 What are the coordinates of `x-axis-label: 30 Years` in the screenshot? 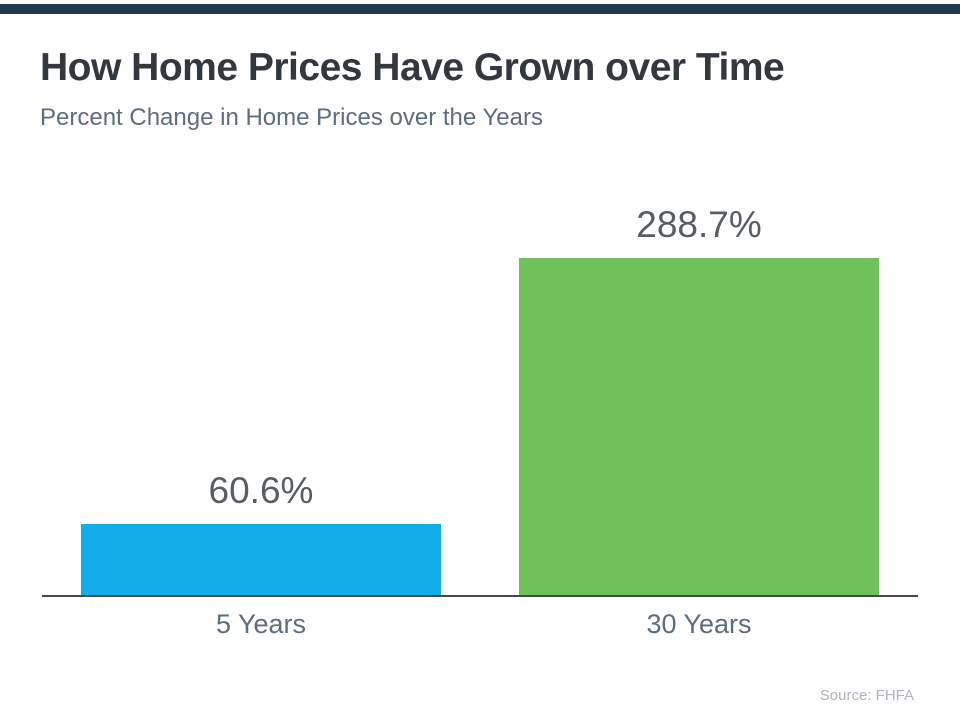 It's located at (699, 624).